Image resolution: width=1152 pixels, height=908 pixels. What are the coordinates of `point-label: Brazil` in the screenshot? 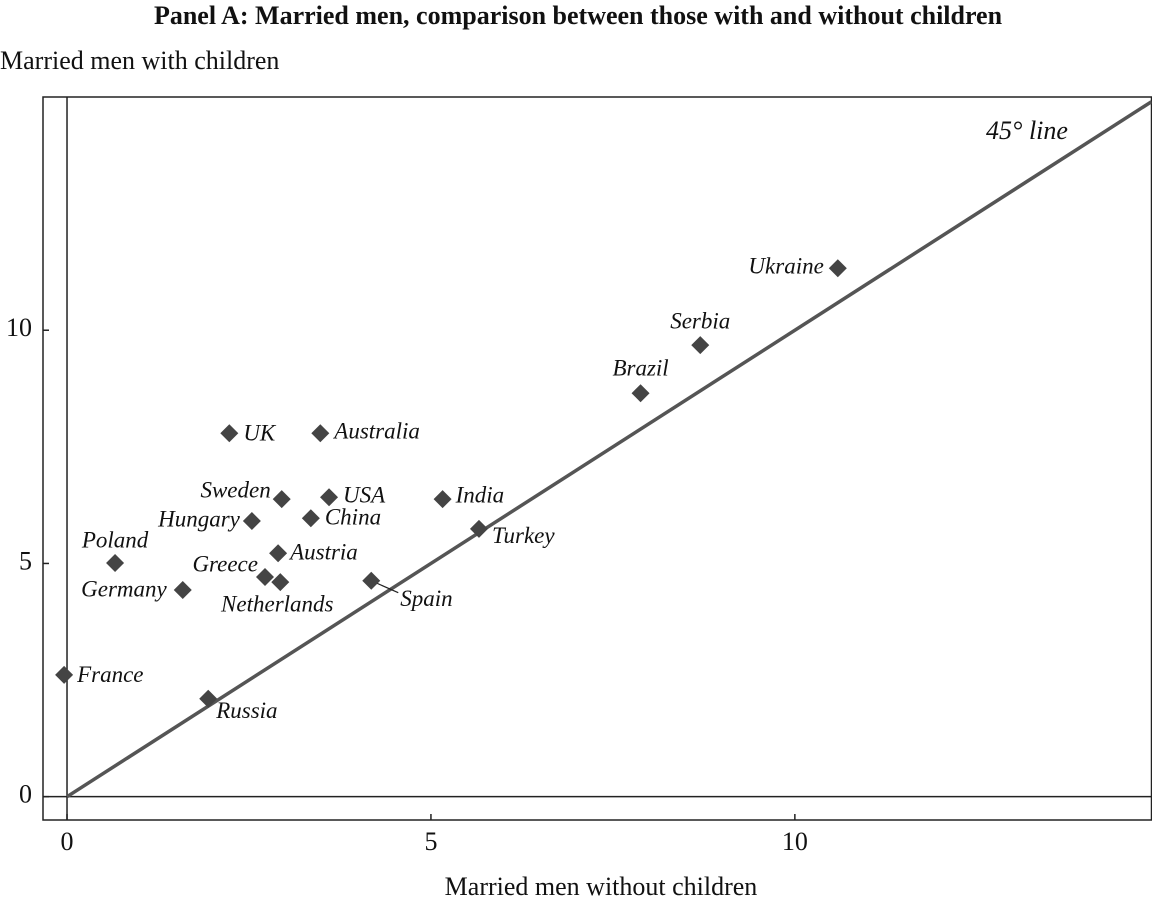 It's located at (640, 367).